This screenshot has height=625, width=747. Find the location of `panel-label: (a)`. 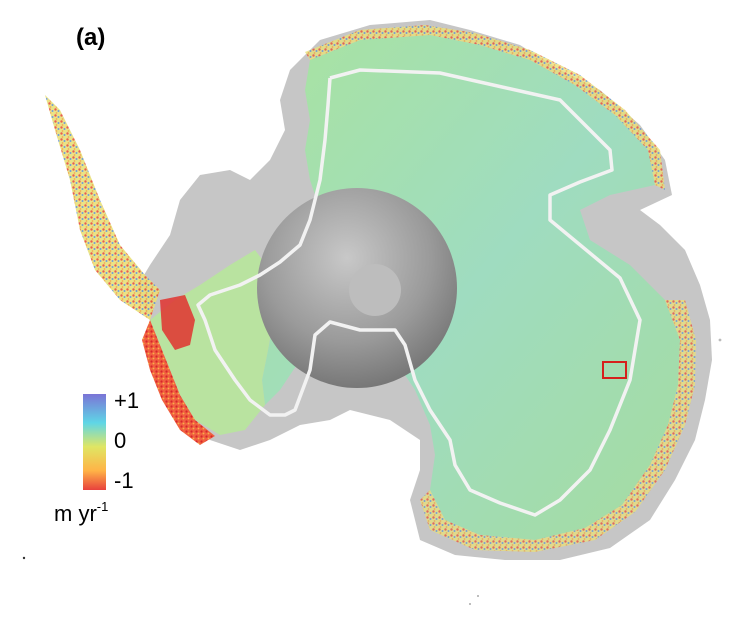

panel-label: (a) is located at coordinates (91, 37).